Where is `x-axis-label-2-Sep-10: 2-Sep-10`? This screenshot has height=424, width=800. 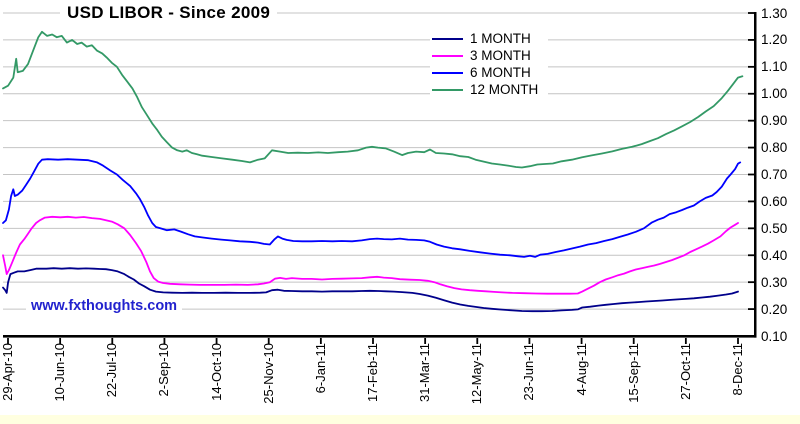 x-axis-label-2-Sep-10: 2-Sep-10 is located at coordinates (164, 370).